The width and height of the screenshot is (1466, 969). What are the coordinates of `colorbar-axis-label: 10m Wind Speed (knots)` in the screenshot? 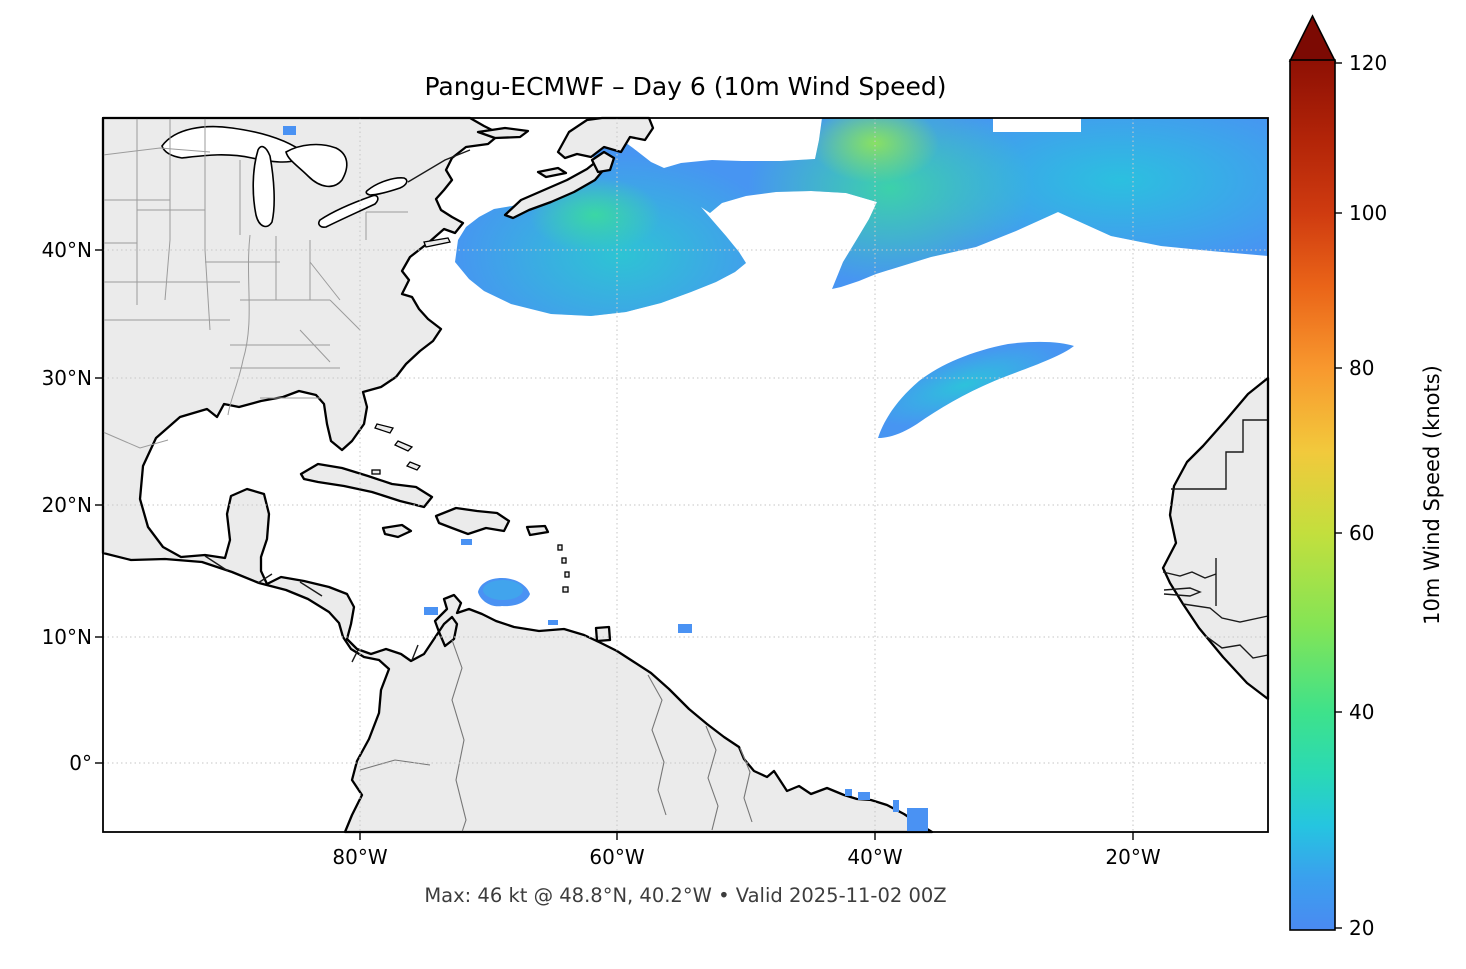 It's located at (1432, 495).